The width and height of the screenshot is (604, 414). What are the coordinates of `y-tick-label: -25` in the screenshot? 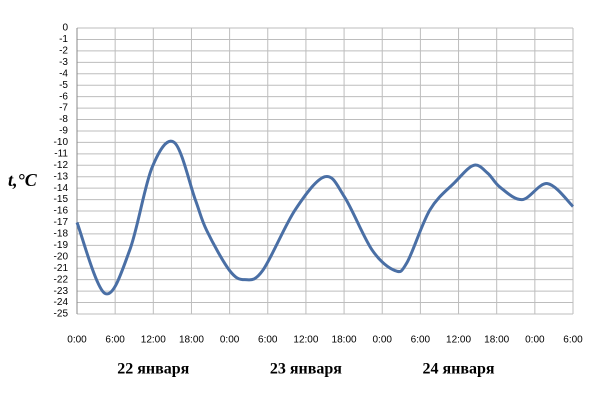 It's located at (61, 314).